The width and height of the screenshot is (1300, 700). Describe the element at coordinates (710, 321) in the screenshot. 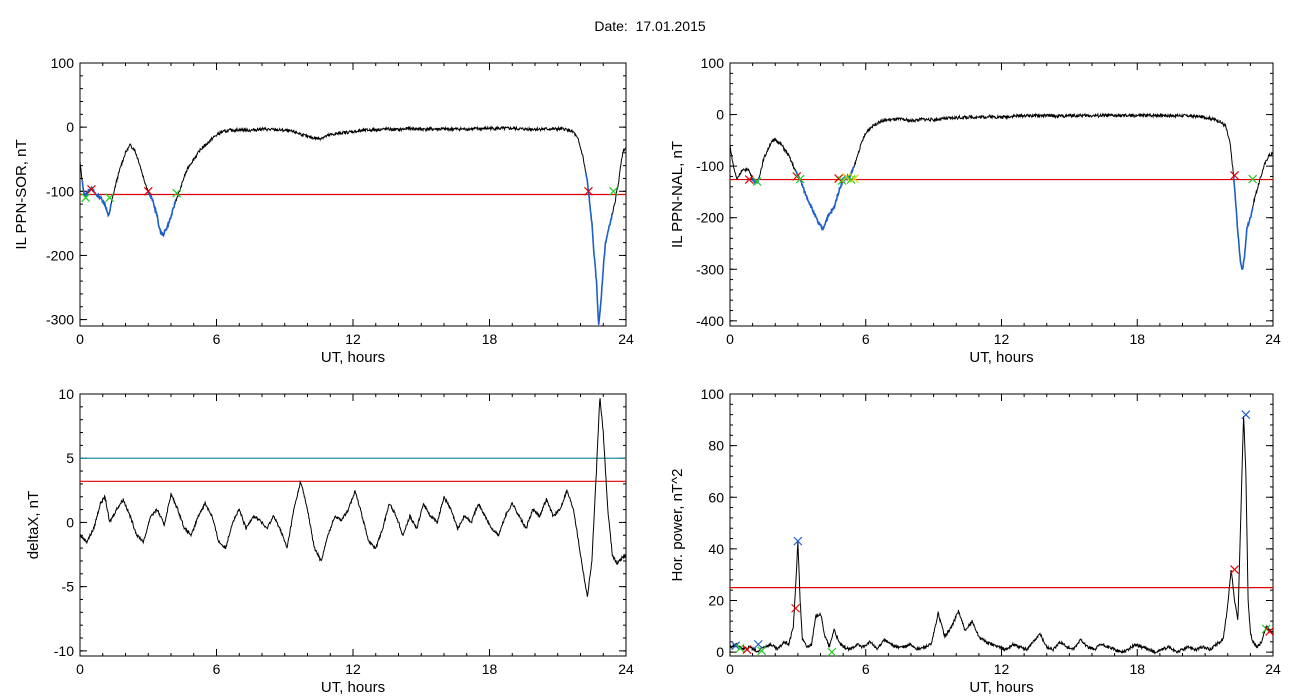

I see `y-tick-label: -400` at that location.